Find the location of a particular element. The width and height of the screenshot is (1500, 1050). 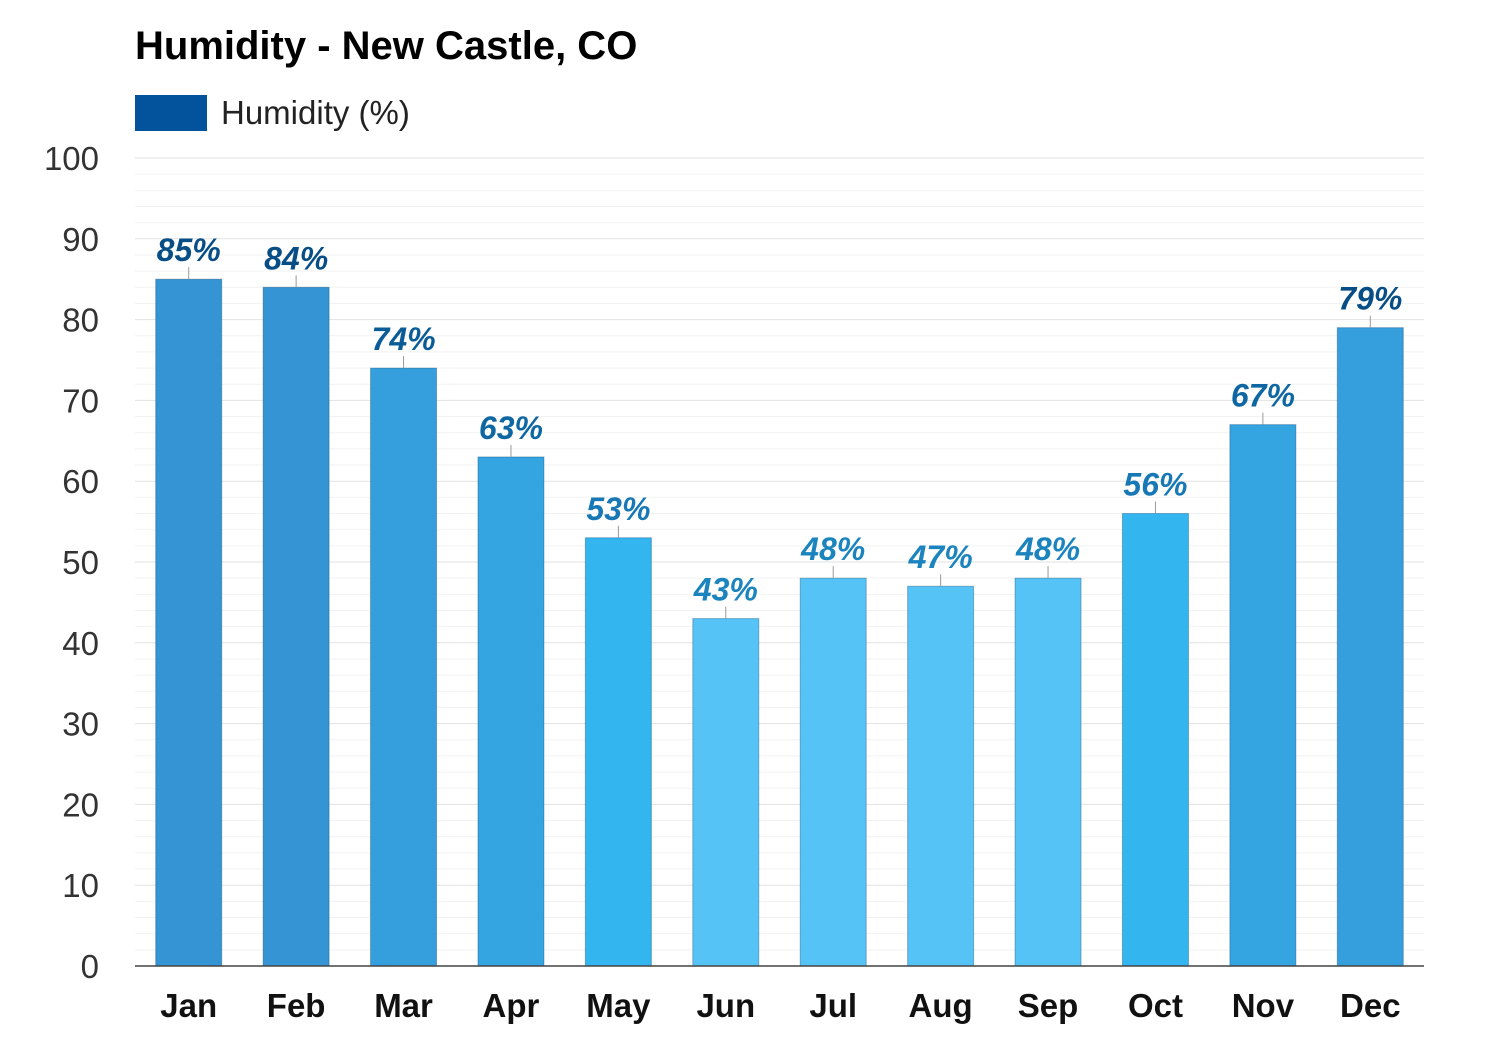

y-tick-label: 90 is located at coordinates (80, 239).